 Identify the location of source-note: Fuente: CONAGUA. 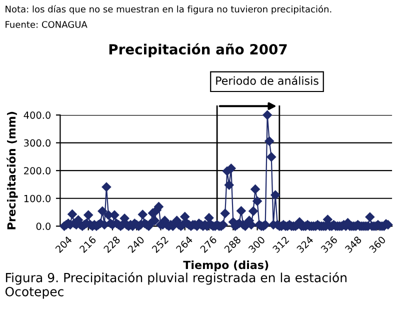
(47, 24).